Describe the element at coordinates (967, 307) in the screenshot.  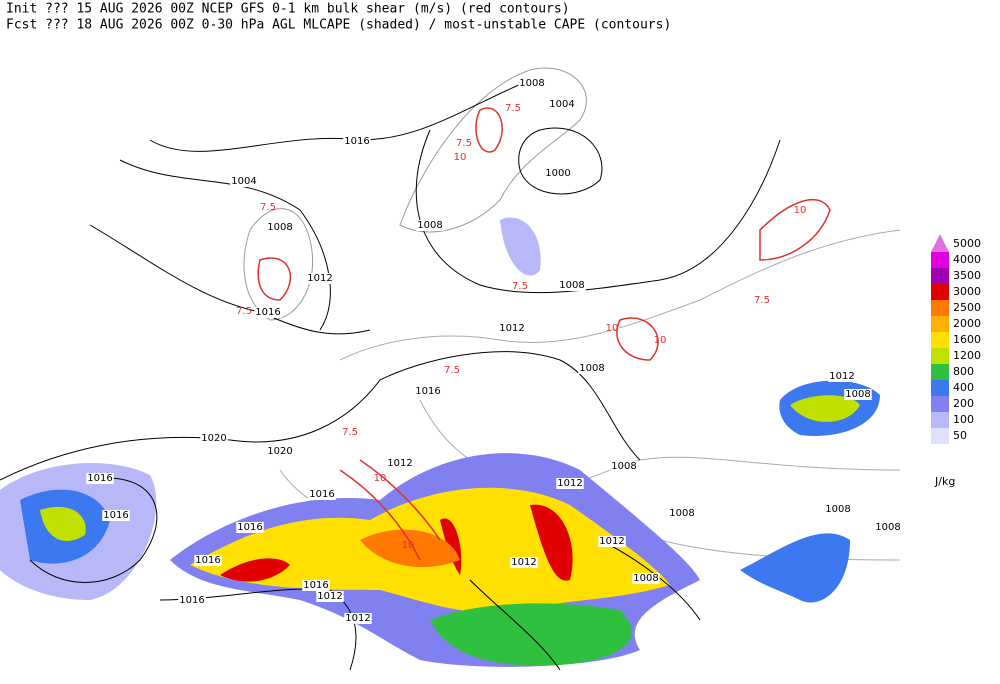
I see `legend-label: 2500` at that location.